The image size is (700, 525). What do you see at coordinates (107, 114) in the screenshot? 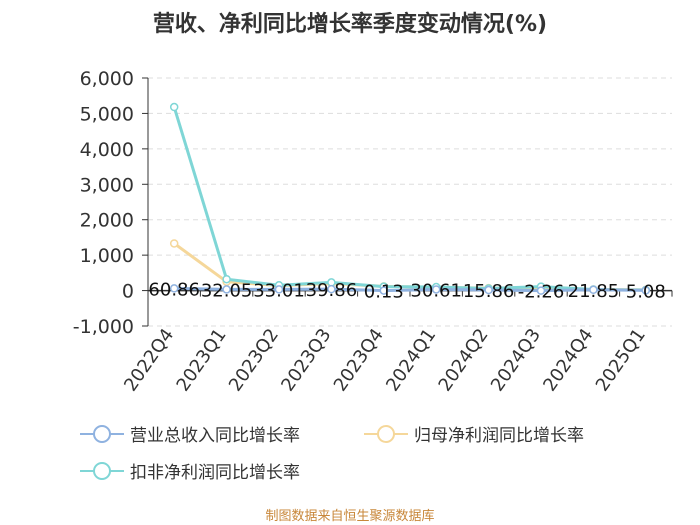
I see `y-tick-label: 5,000` at bounding box center [107, 114].